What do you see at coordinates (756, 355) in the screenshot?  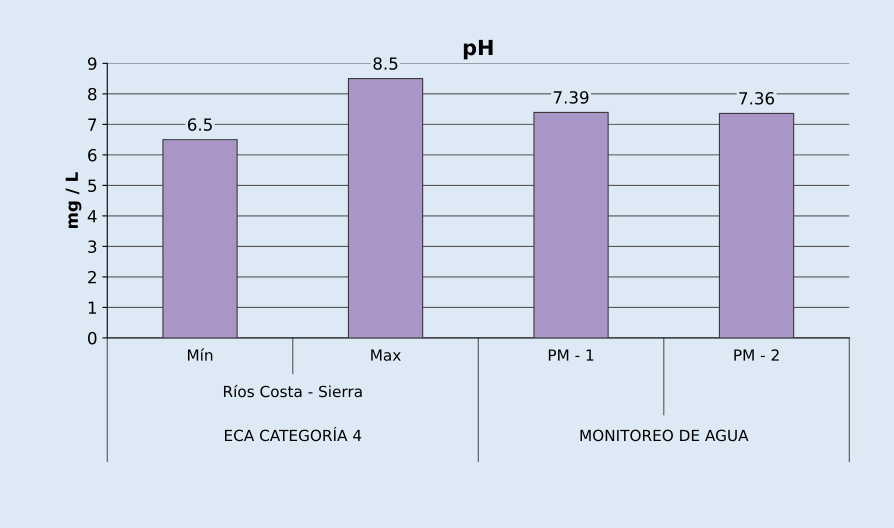 I see `x-tick-label: PM - 2` at bounding box center [756, 355].